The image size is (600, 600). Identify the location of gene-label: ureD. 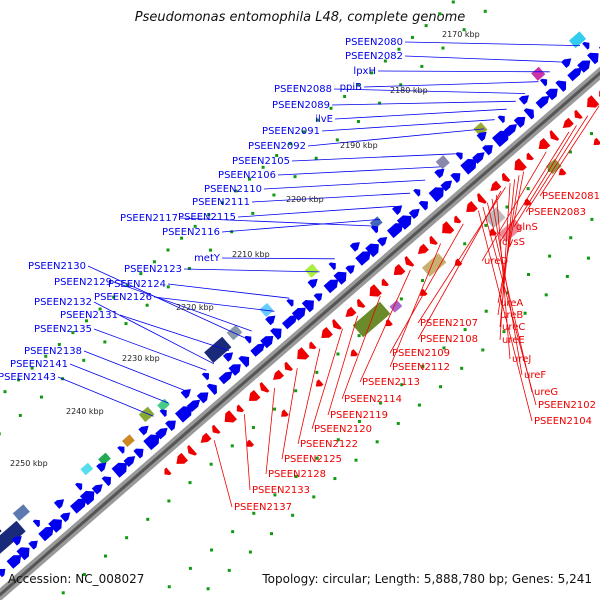
(496, 261).